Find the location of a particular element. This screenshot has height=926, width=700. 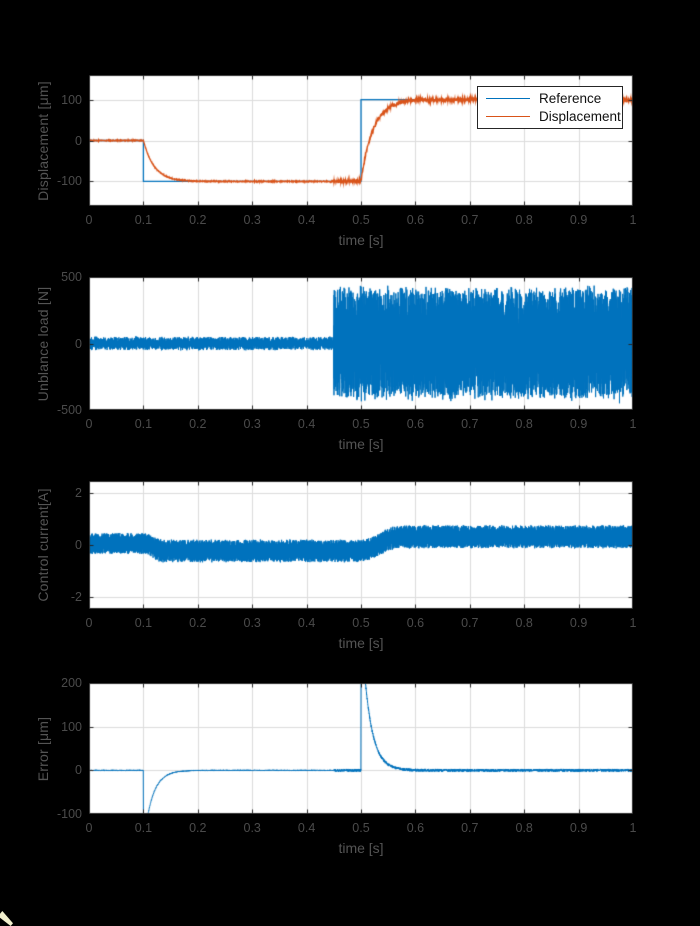

error-plot-canvas is located at coordinates (361, 748).